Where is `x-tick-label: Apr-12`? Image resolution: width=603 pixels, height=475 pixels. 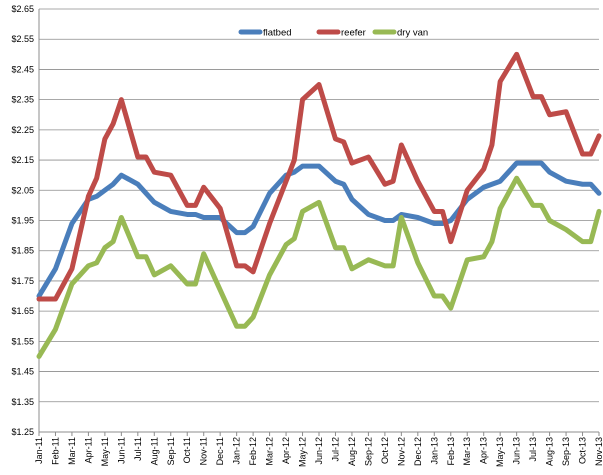
x-tick-label: Apr-12 is located at coordinates (286, 450).